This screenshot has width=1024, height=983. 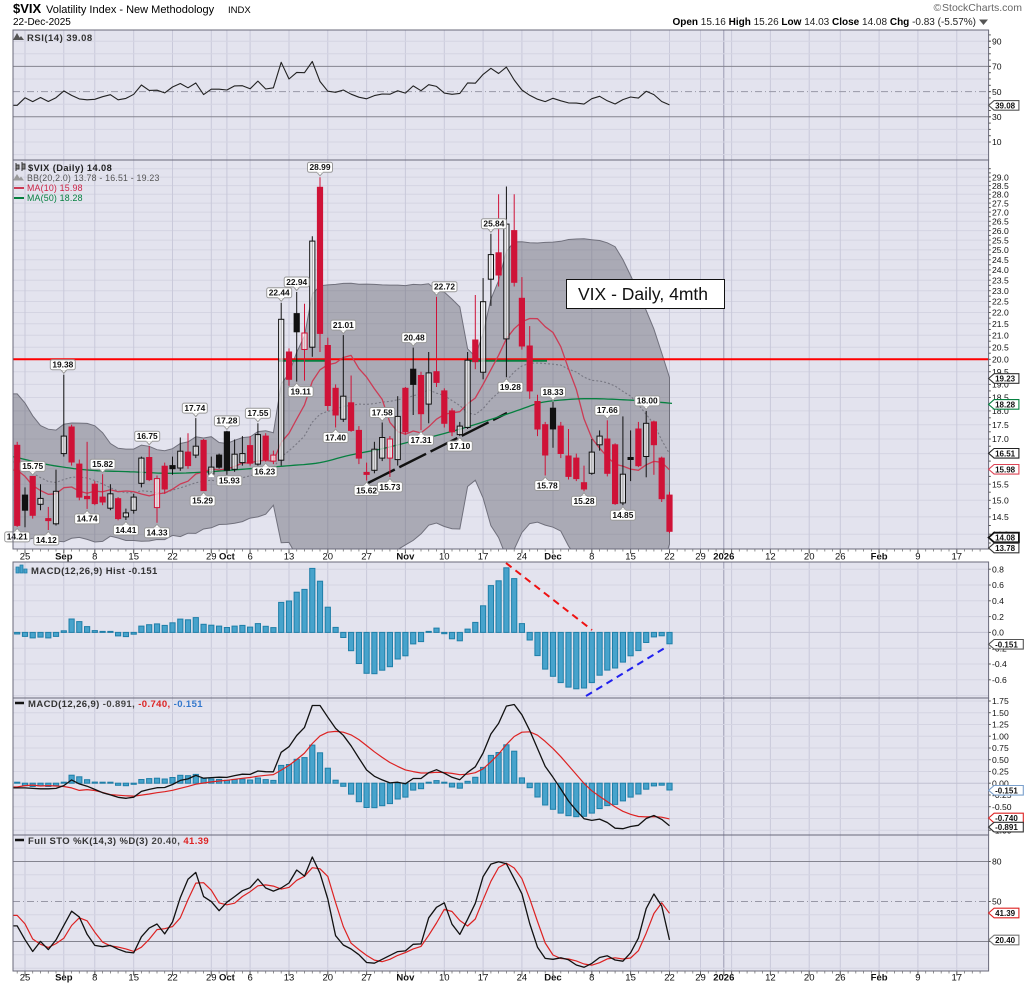 I want to click on svg-text: 17.66, so click(x=607, y=410).